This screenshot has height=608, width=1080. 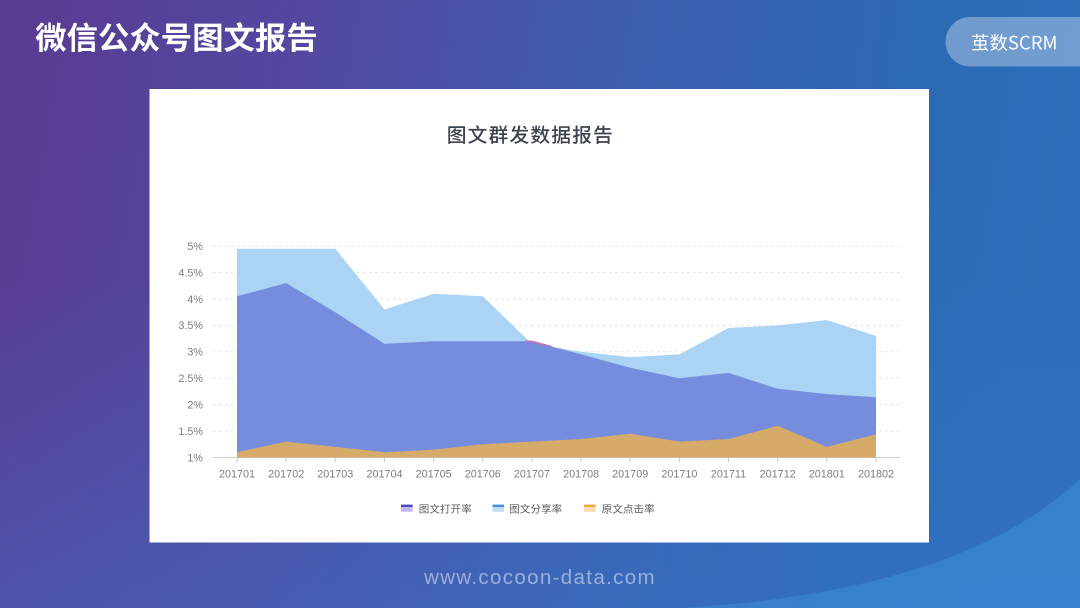 What do you see at coordinates (679, 475) in the screenshot?
I see `svg-text: 201710` at bounding box center [679, 475].